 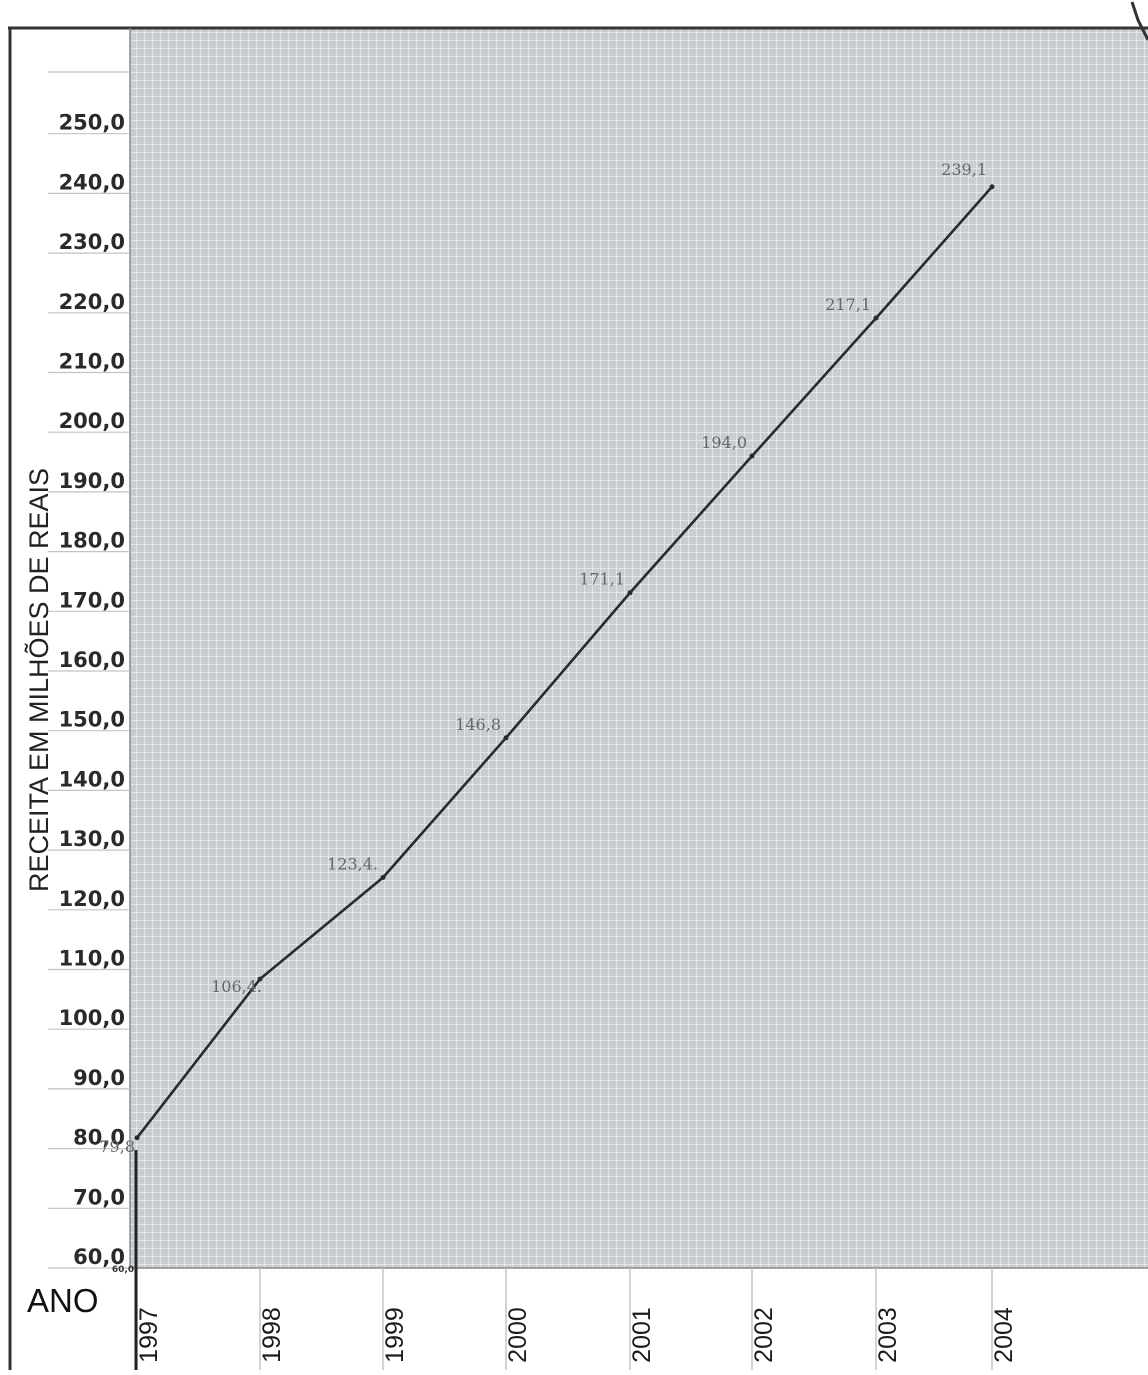 What do you see at coordinates (149, 1335) in the screenshot?
I see `xtick-label: 1997` at bounding box center [149, 1335].